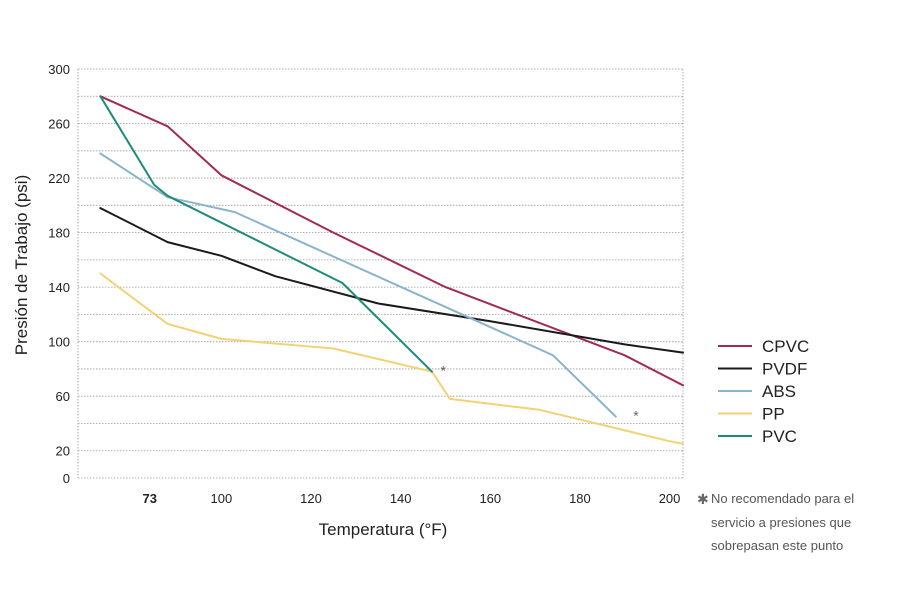  Describe the element at coordinates (540, 393) in the screenshot. I see `annotations: **` at that location.